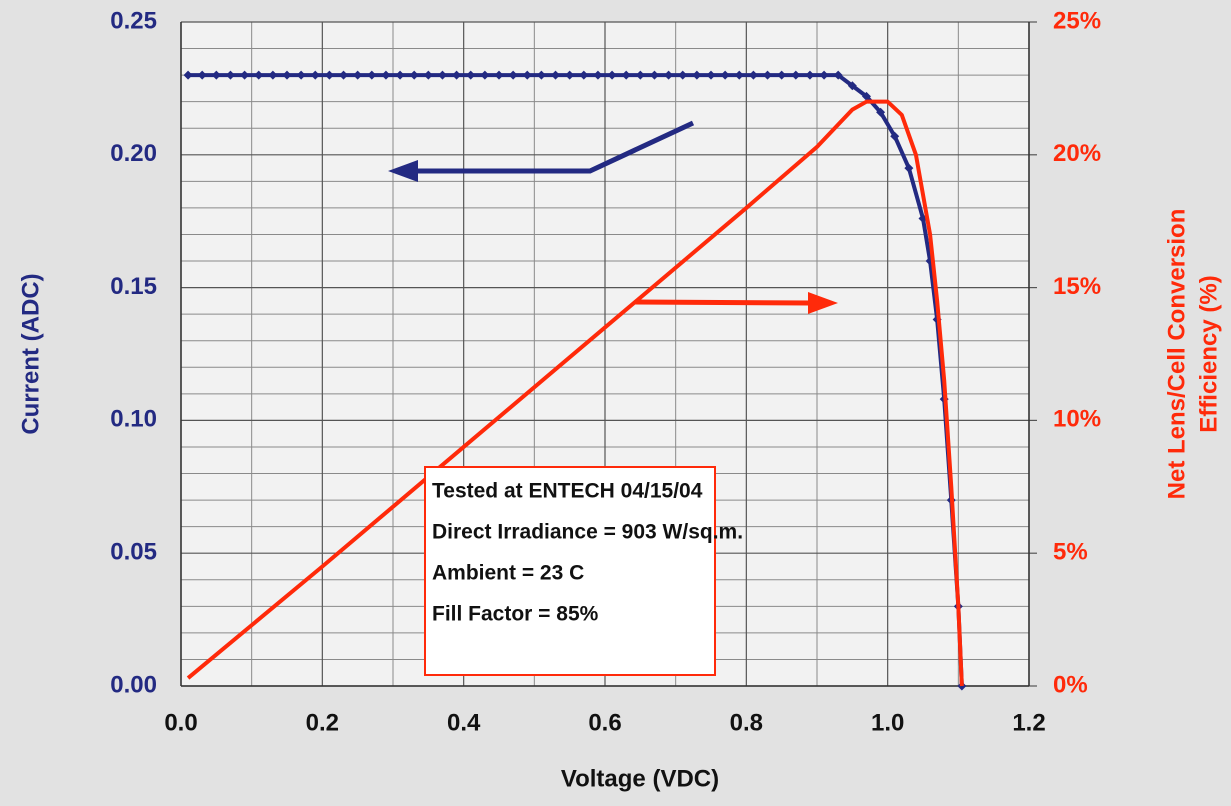 The image size is (1231, 806). I want to click on arrow-left, so click(553, 147).